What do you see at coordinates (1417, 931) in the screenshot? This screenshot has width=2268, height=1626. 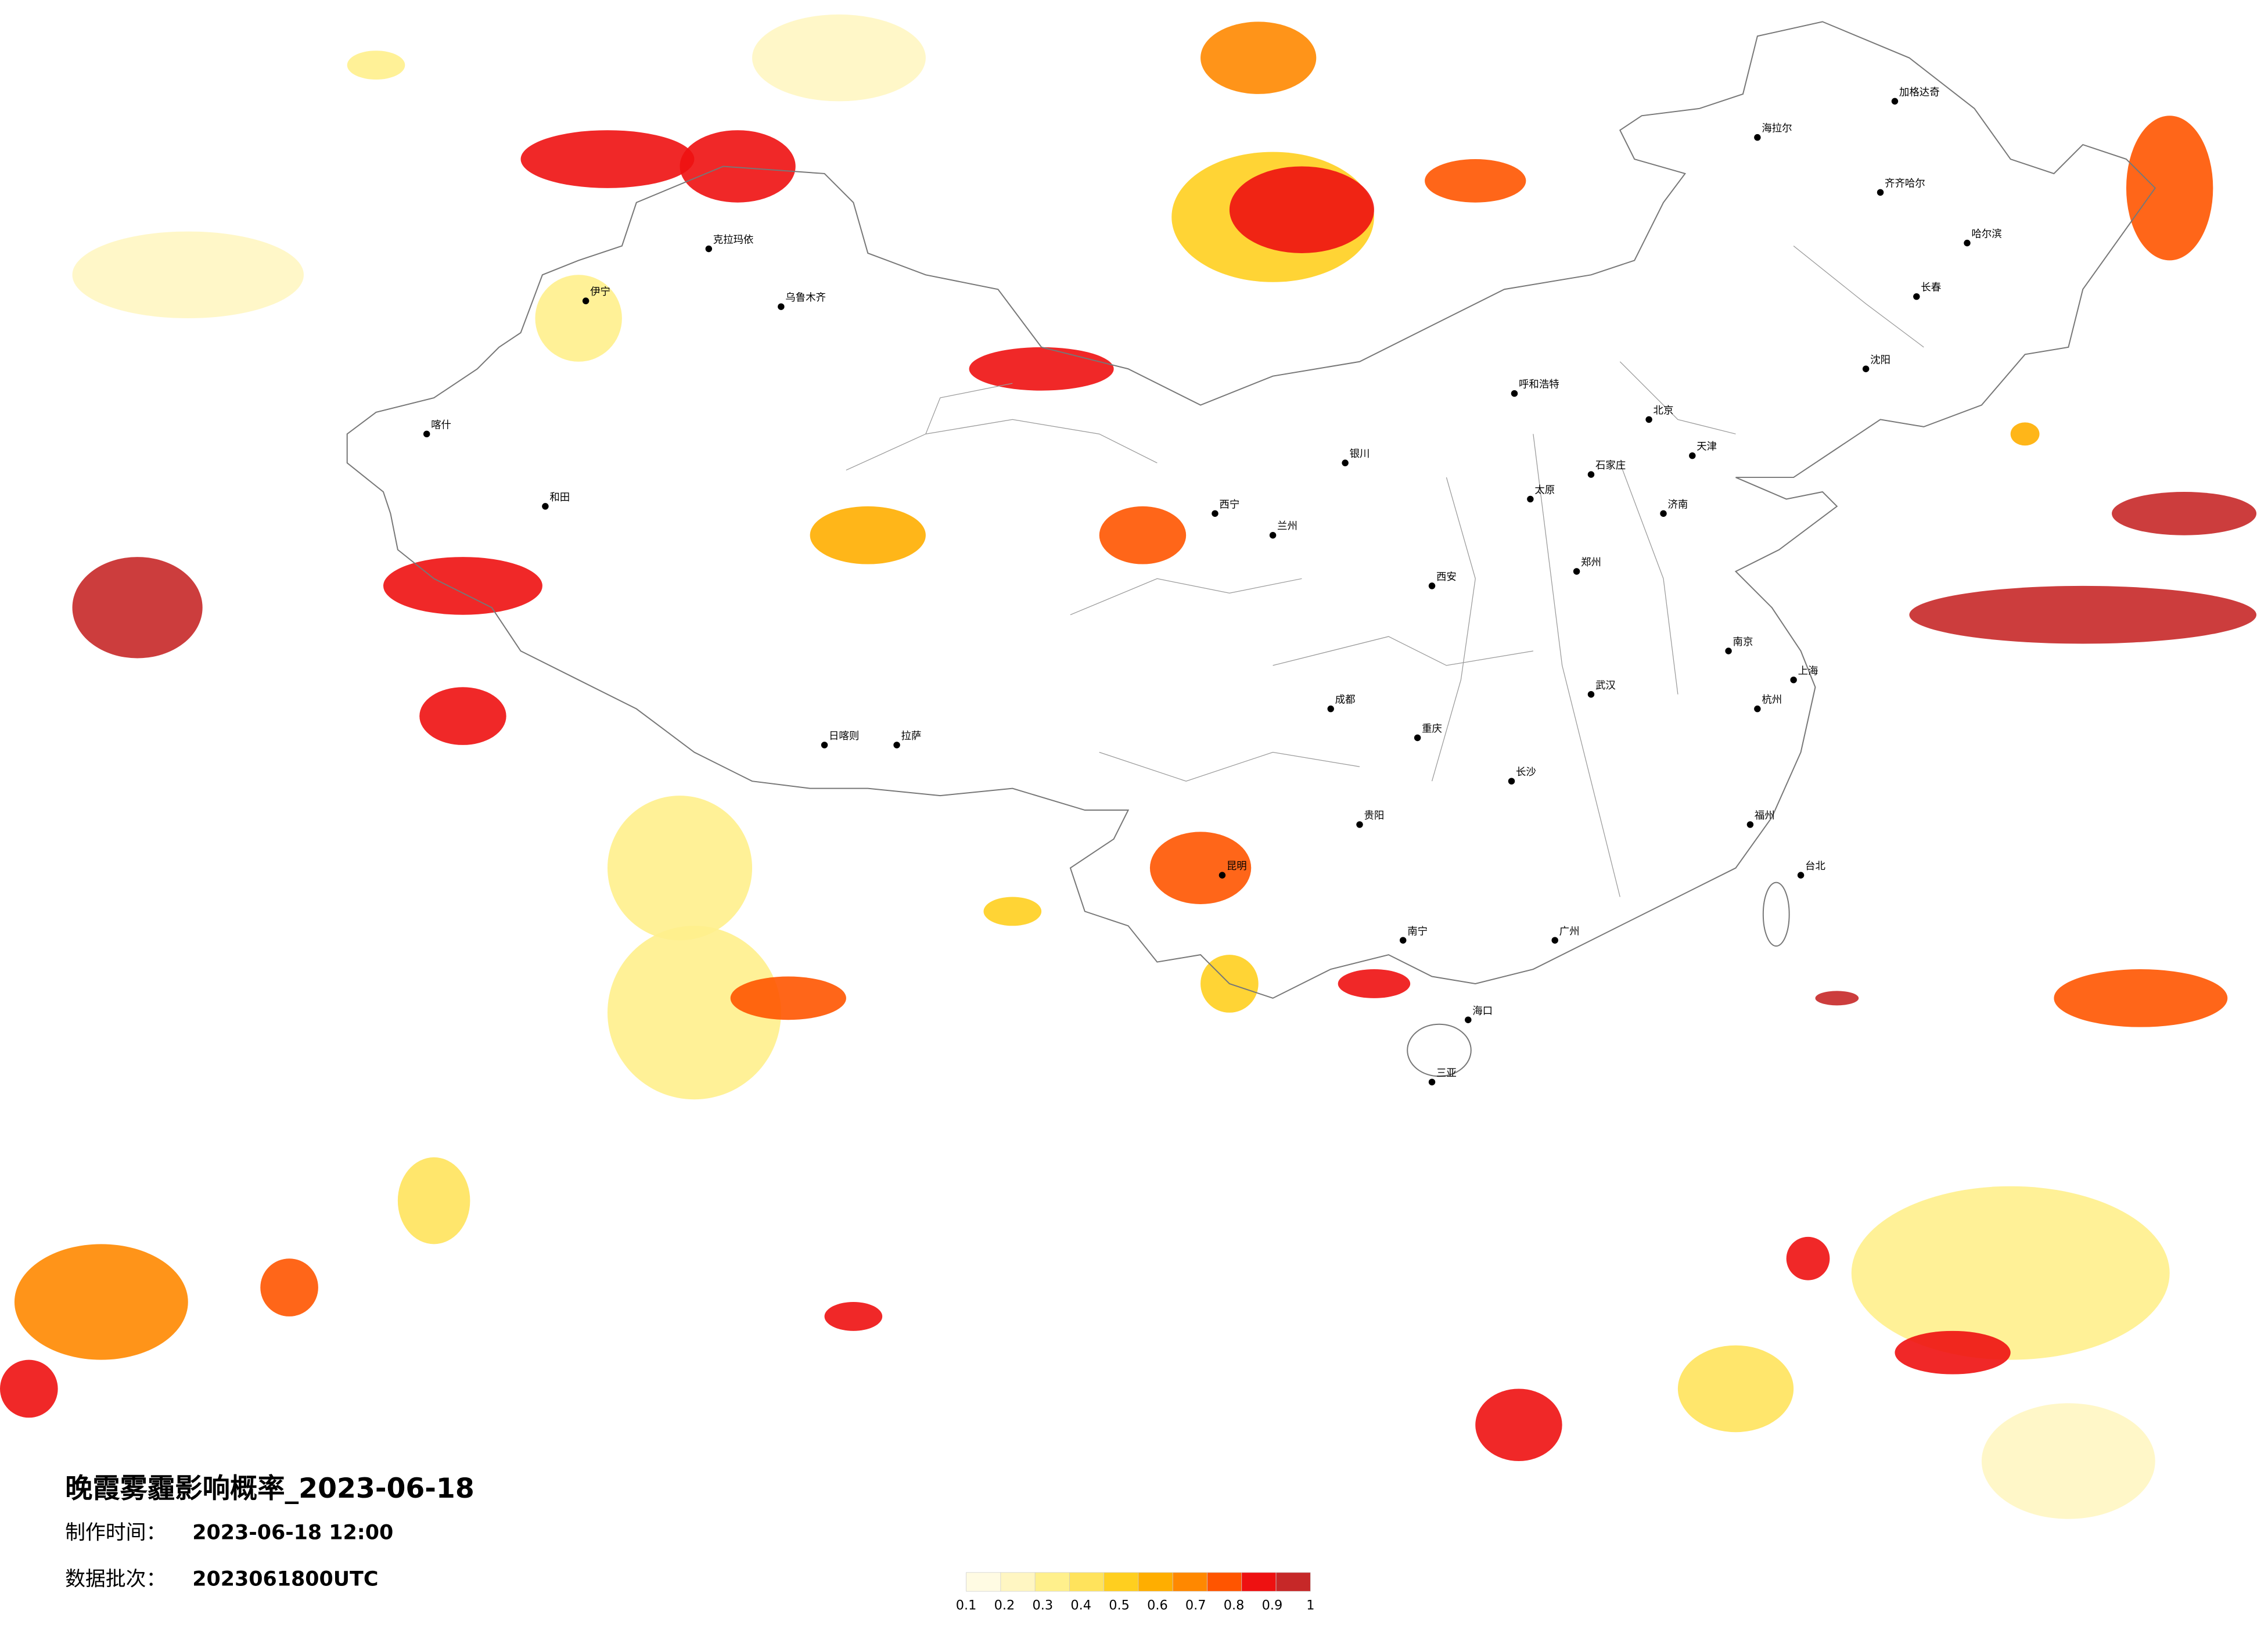 I see `city-label: 南宁` at bounding box center [1417, 931].